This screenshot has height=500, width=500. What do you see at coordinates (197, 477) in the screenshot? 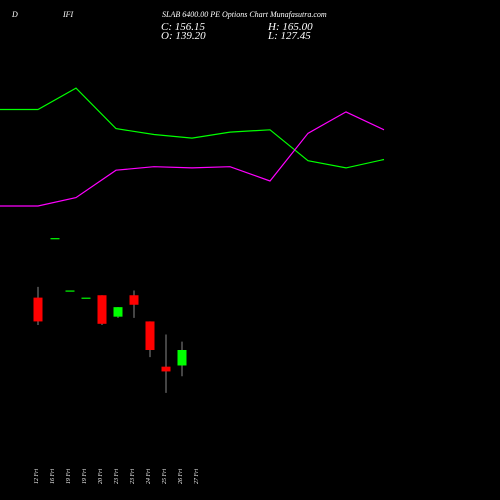
I see `x-tick-label: 27 Fri` at bounding box center [197, 477].